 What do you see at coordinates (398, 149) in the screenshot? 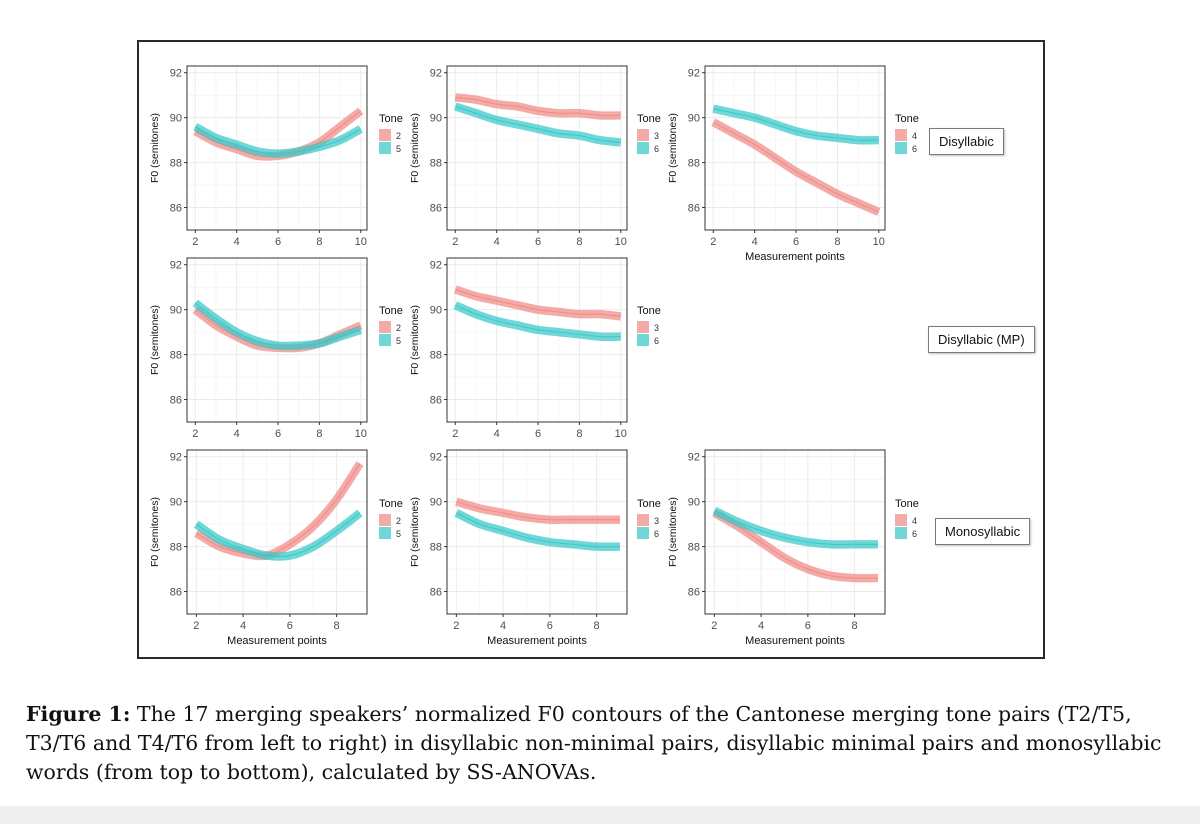
I see `legend-label-tone-5: 5` at bounding box center [398, 149].